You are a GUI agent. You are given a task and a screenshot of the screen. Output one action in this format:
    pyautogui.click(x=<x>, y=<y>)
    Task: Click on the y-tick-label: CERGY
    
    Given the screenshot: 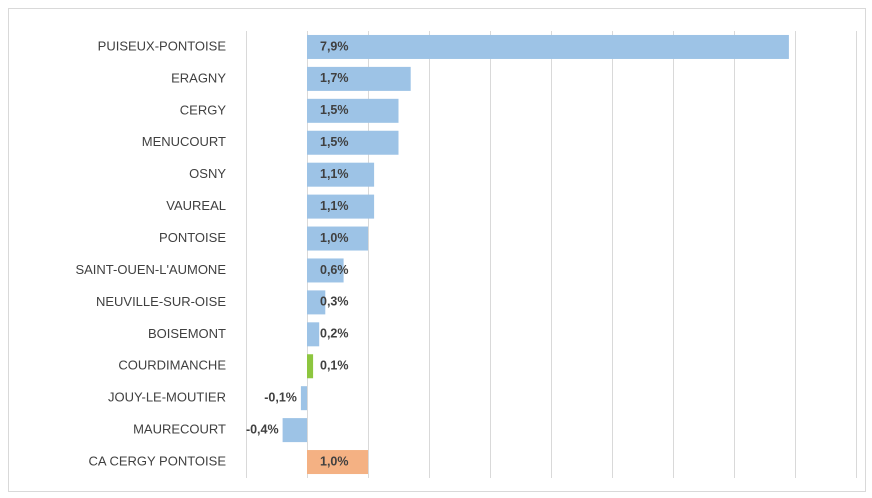 What is the action you would take?
    pyautogui.click(x=203, y=109)
    